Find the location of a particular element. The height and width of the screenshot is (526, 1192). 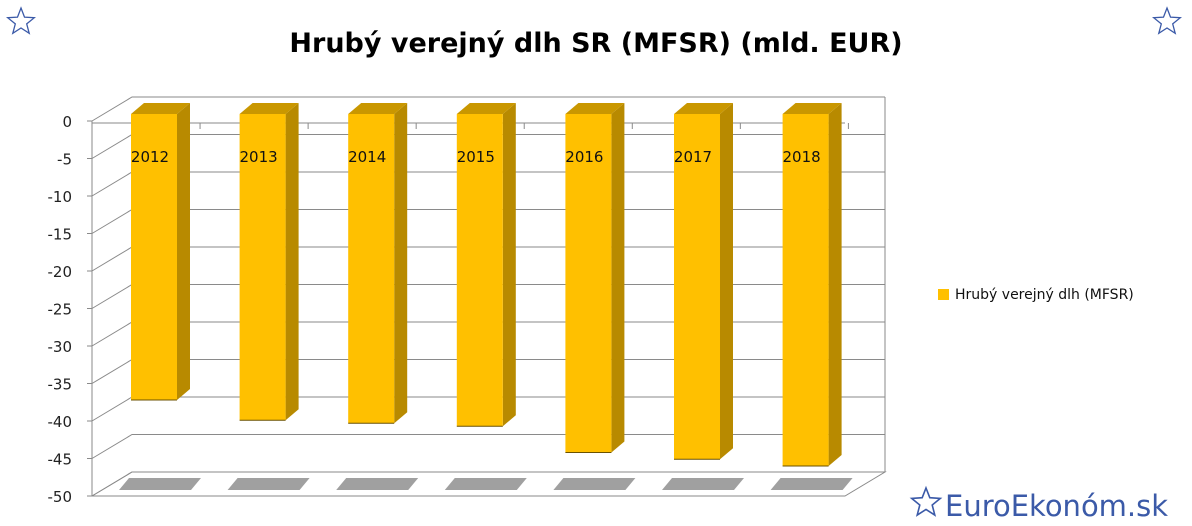

legend-label: Hrubý verejný dlh (MFSR) is located at coordinates (1044, 295).